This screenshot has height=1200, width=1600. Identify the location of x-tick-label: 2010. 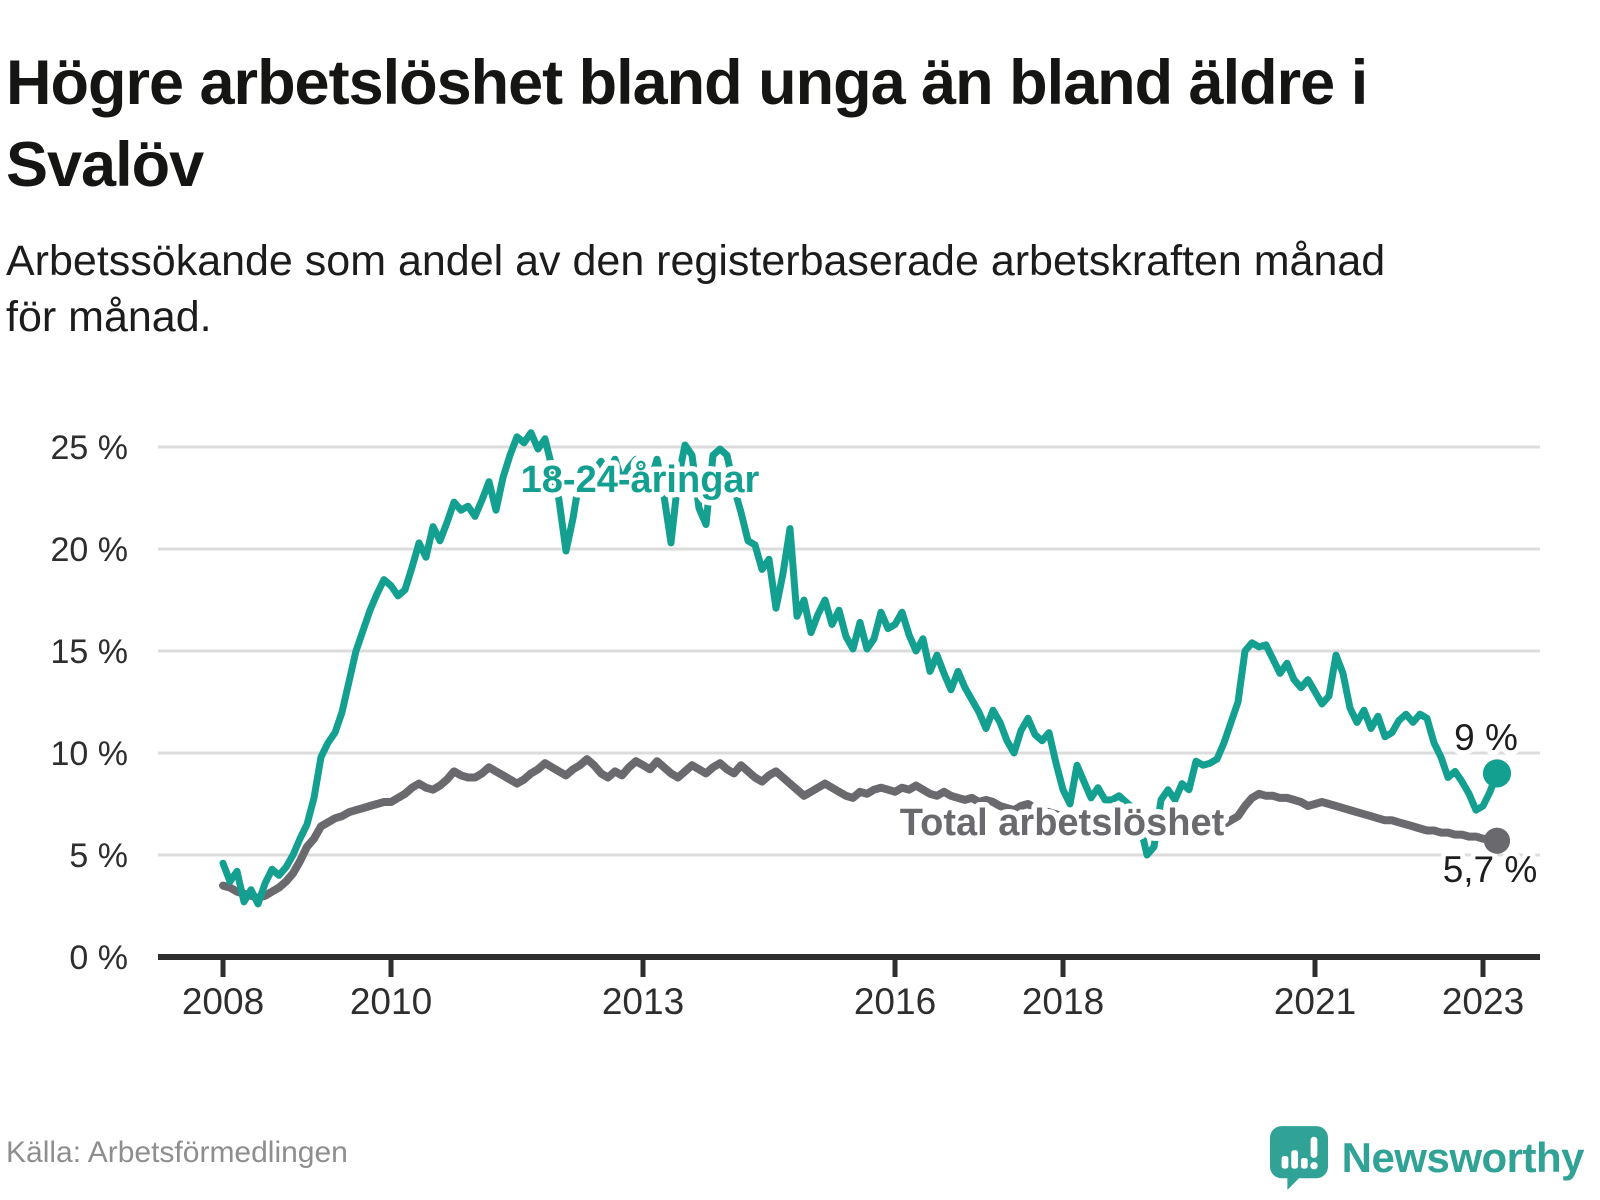
(391, 1001).